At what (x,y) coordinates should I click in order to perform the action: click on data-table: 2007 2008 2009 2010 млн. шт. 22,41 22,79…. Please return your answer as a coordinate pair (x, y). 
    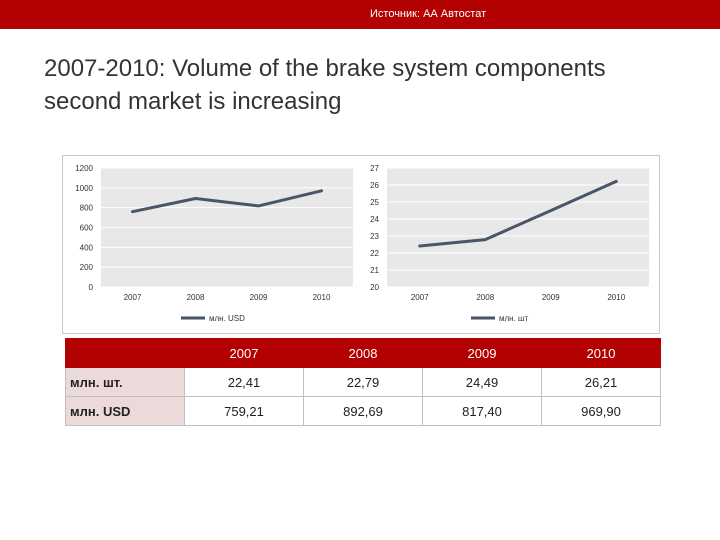
    Looking at the image, I should click on (363, 382).